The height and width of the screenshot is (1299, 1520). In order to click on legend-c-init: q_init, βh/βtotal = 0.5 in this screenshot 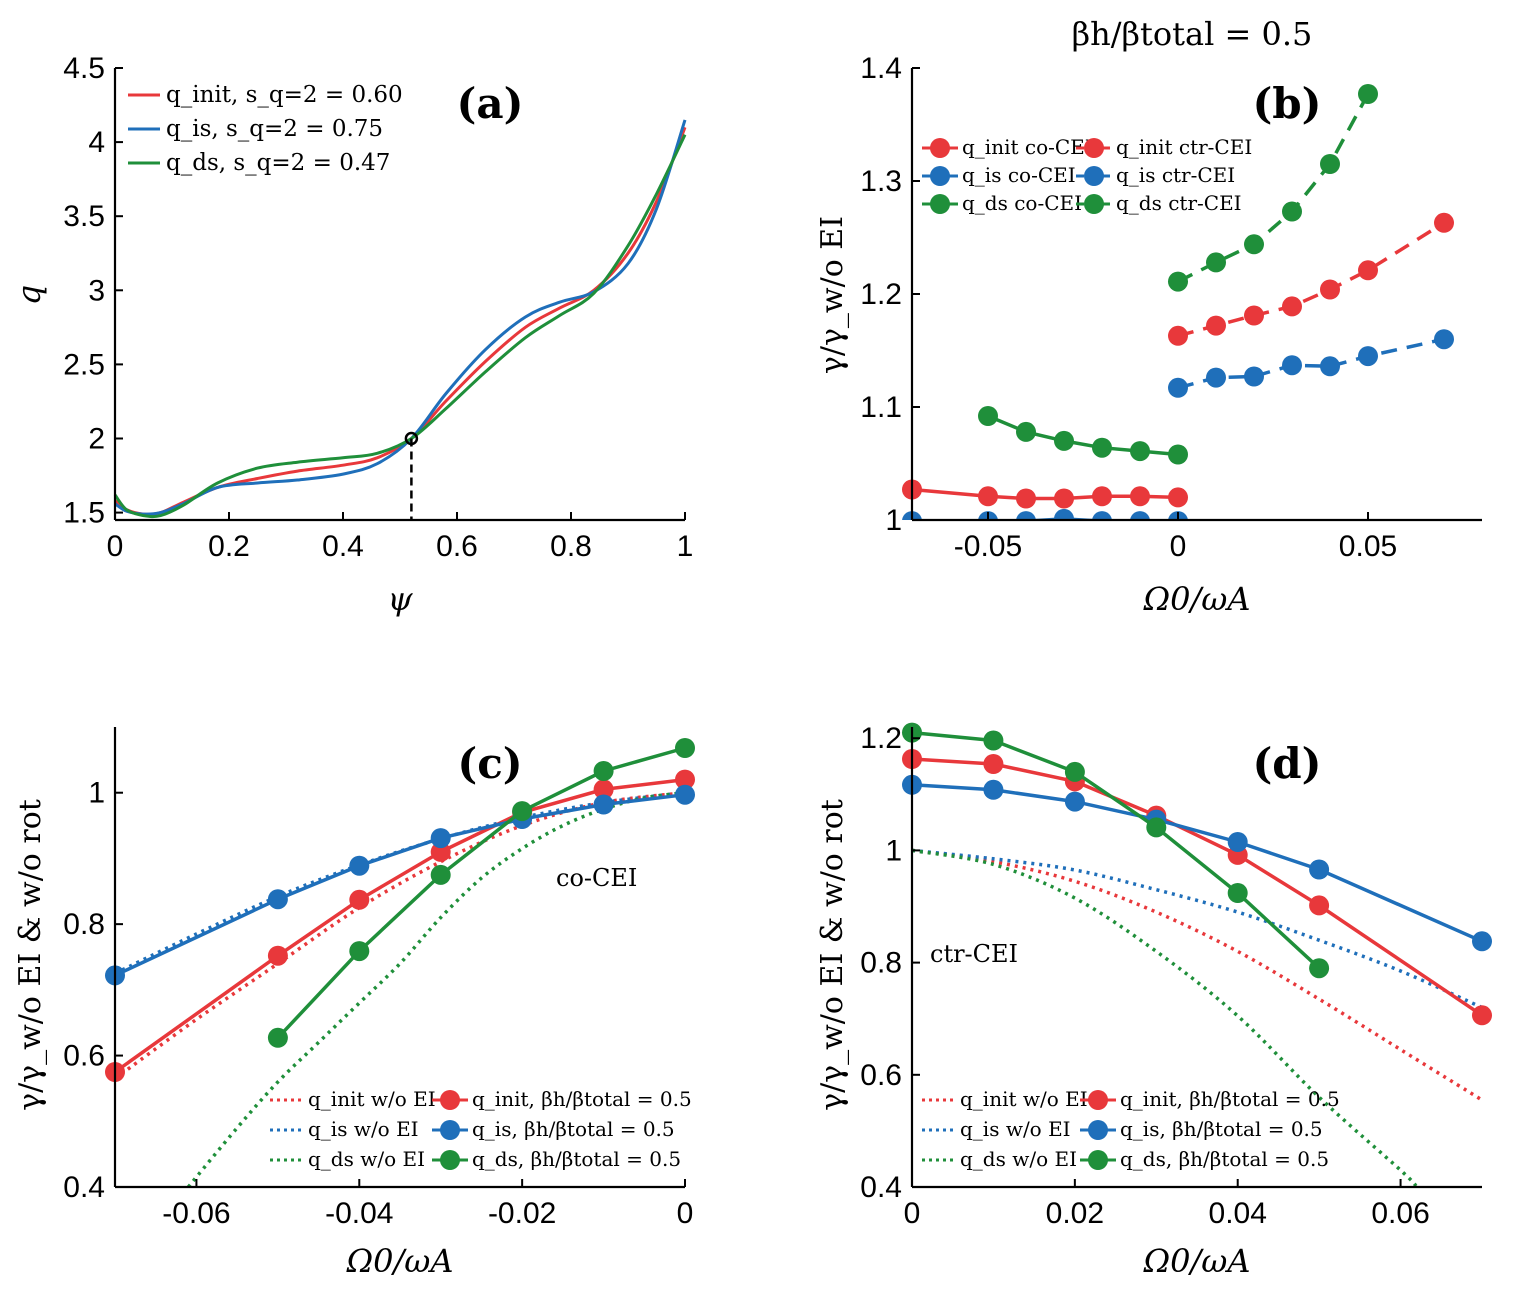, I will do `click(582, 1099)`.